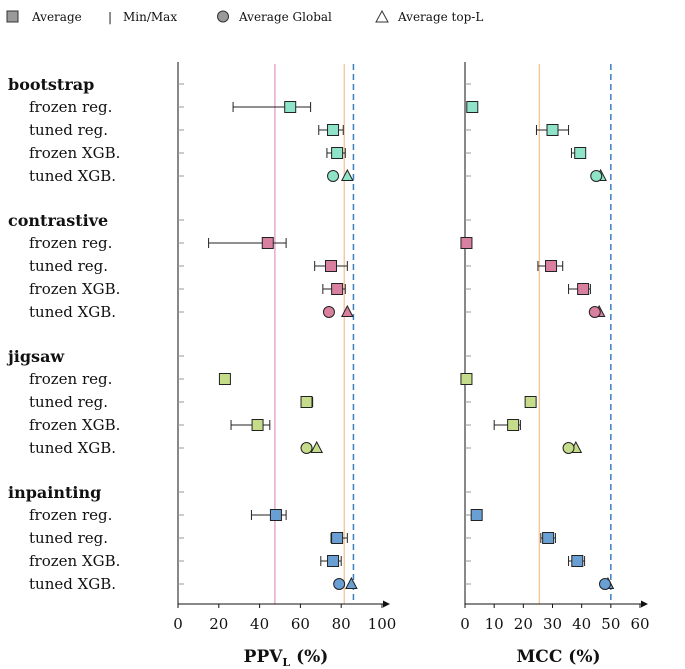  Describe the element at coordinates (257, 425) in the screenshot. I see `mark-0-jigsaw-2-avg-square` at that location.